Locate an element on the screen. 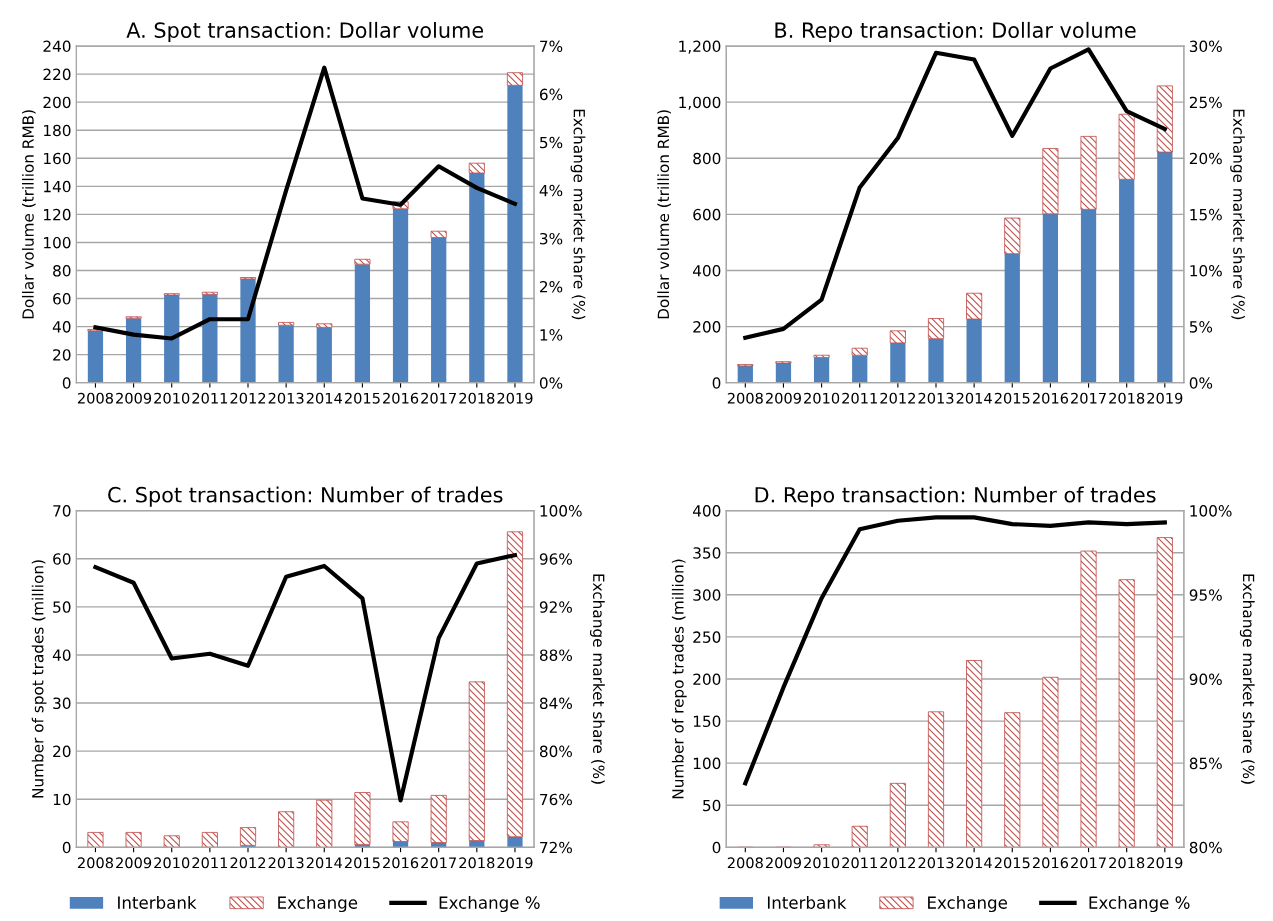 The height and width of the screenshot is (921, 1273). y-tick-label: 160 is located at coordinates (57, 158).